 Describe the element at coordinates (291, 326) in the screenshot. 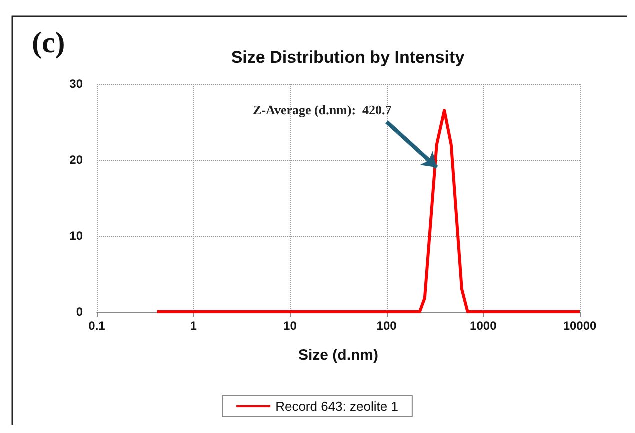

I see `x-tick-label: 10` at that location.